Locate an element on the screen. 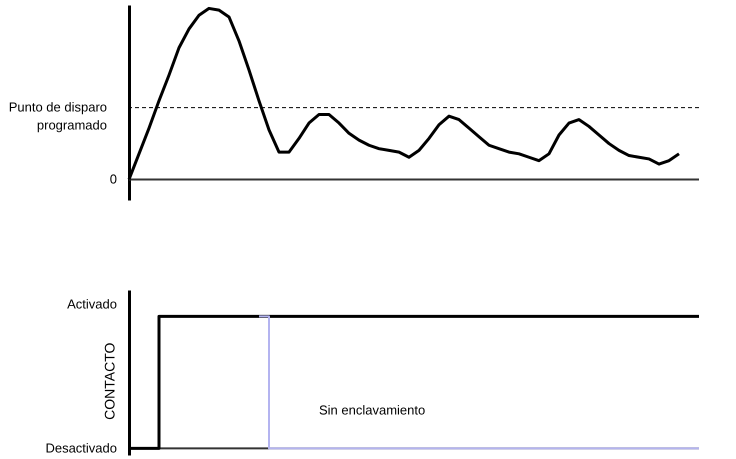  text: Sin enclavamiento is located at coordinates (372, 410).